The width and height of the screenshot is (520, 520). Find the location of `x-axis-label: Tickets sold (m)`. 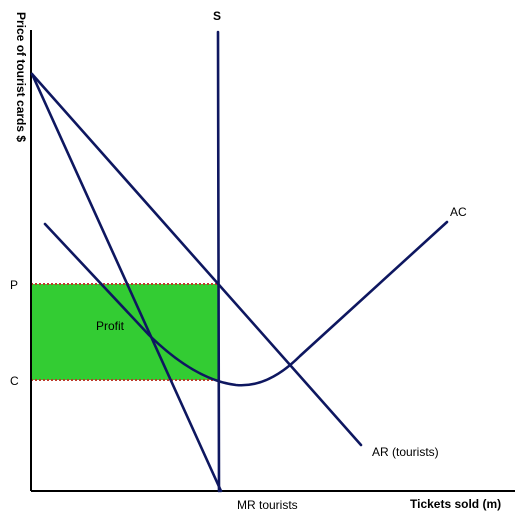

x-axis-label: Tickets sold (m) is located at coordinates (455, 504).